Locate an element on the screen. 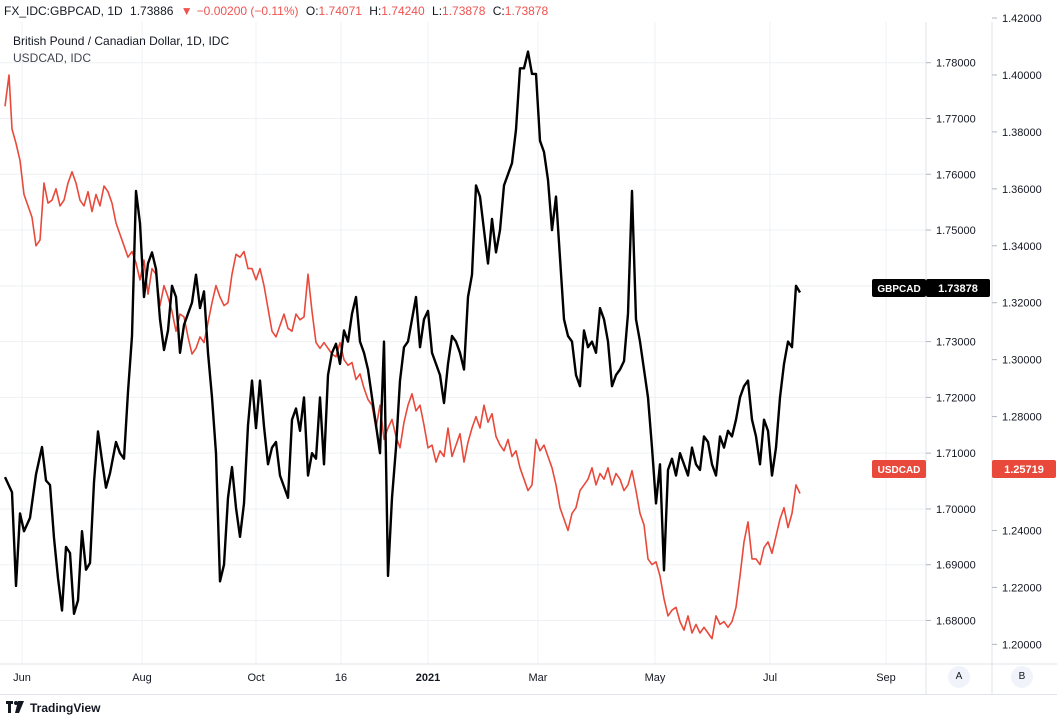  tradingview-logo-text: TradingView is located at coordinates (65, 708).